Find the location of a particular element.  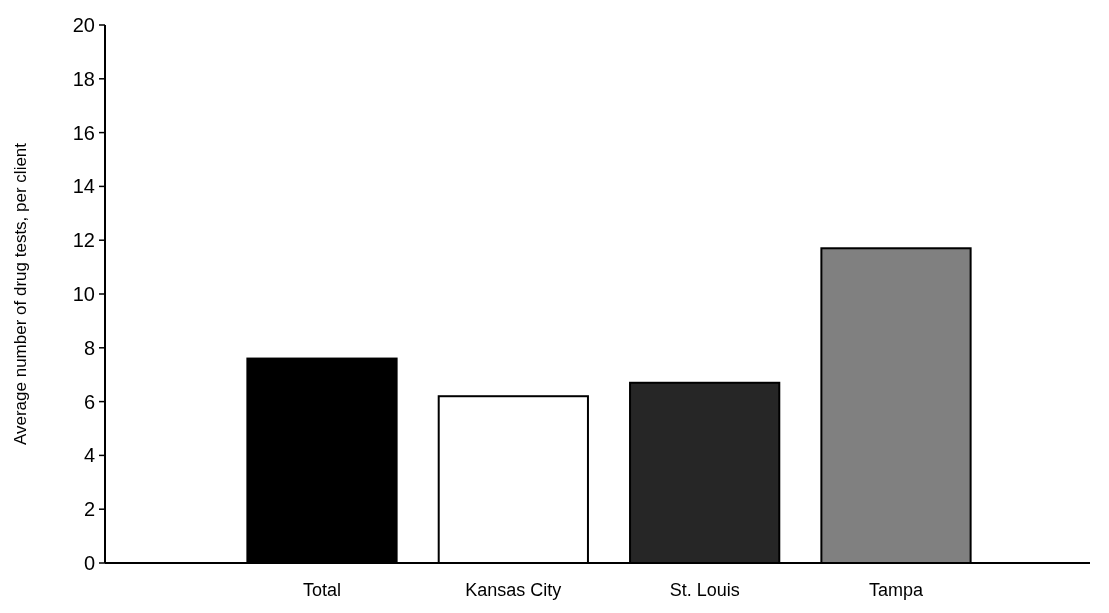

y-tick-label: 16 is located at coordinates (83, 132).